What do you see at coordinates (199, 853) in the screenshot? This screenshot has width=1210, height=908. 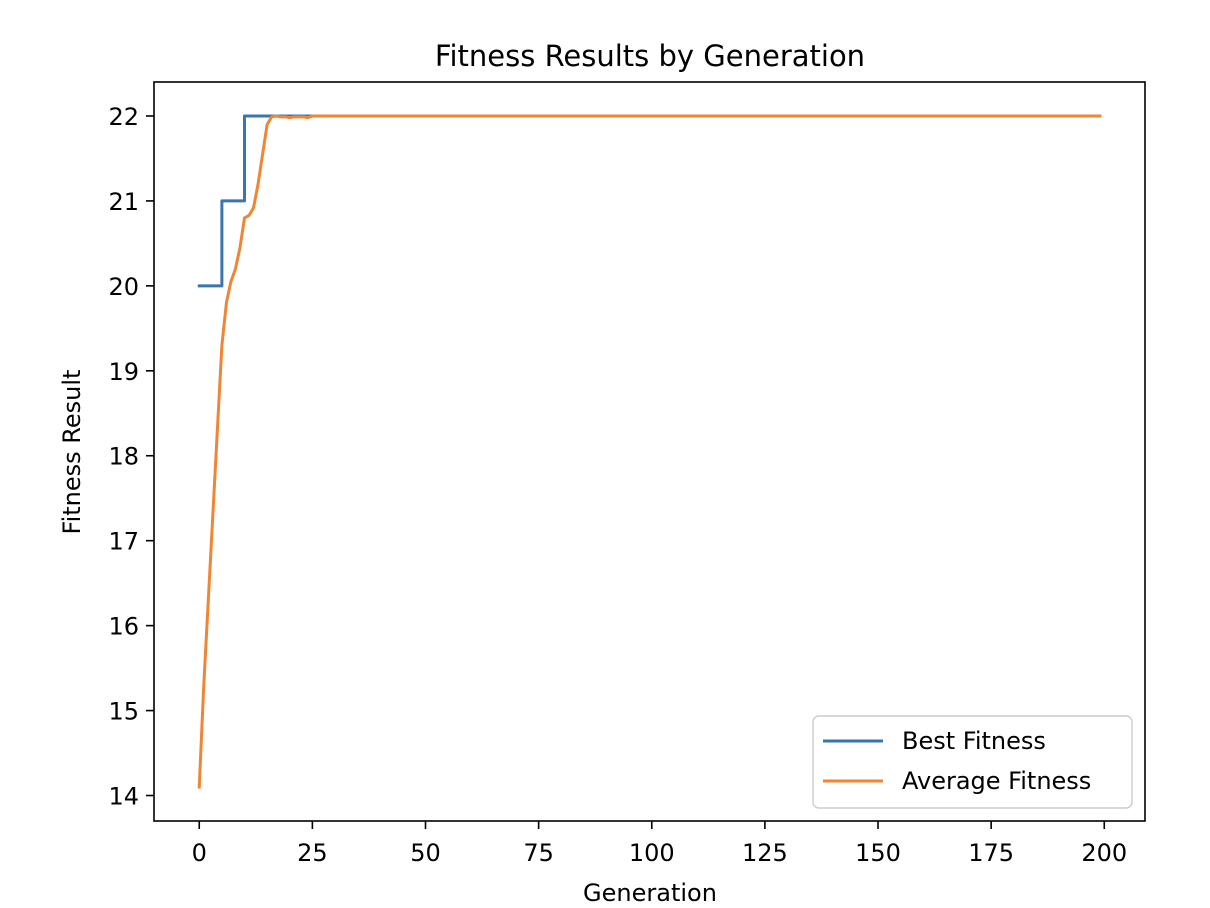 I see `x-tick-label: 0` at bounding box center [199, 853].